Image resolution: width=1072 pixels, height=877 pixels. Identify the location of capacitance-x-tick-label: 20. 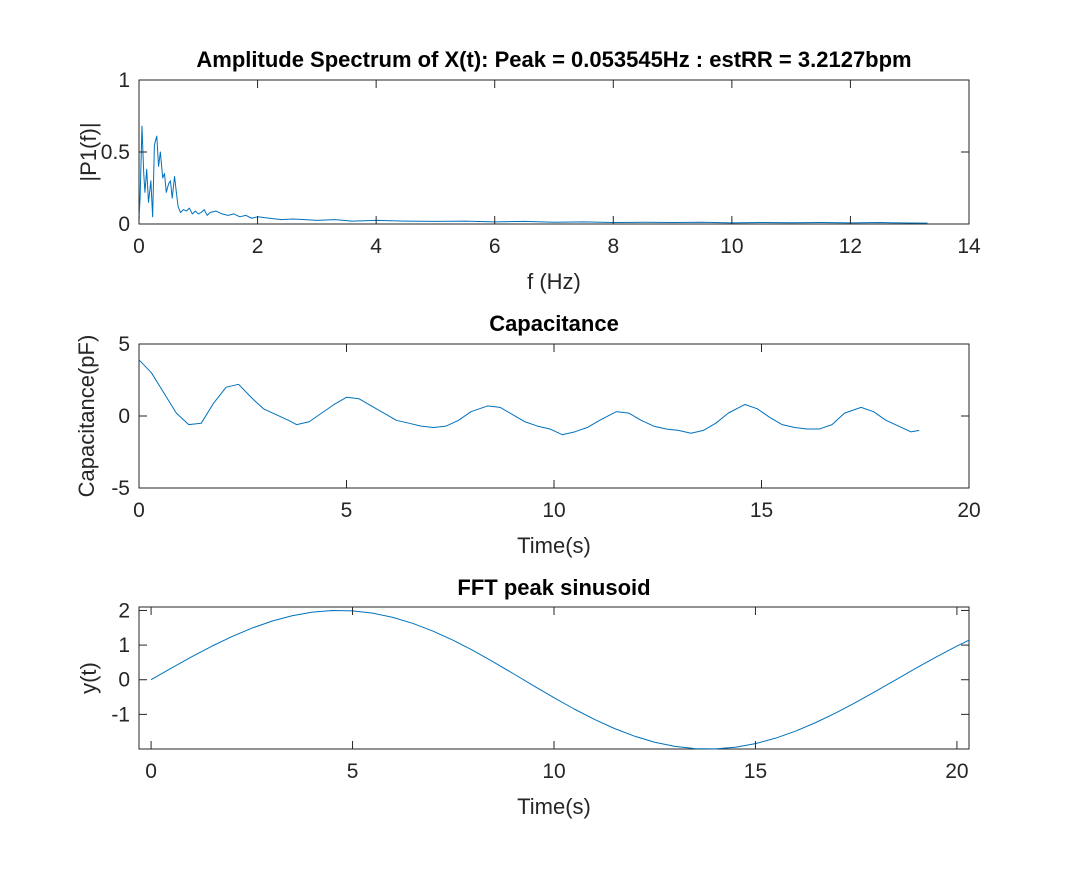
(968, 510).